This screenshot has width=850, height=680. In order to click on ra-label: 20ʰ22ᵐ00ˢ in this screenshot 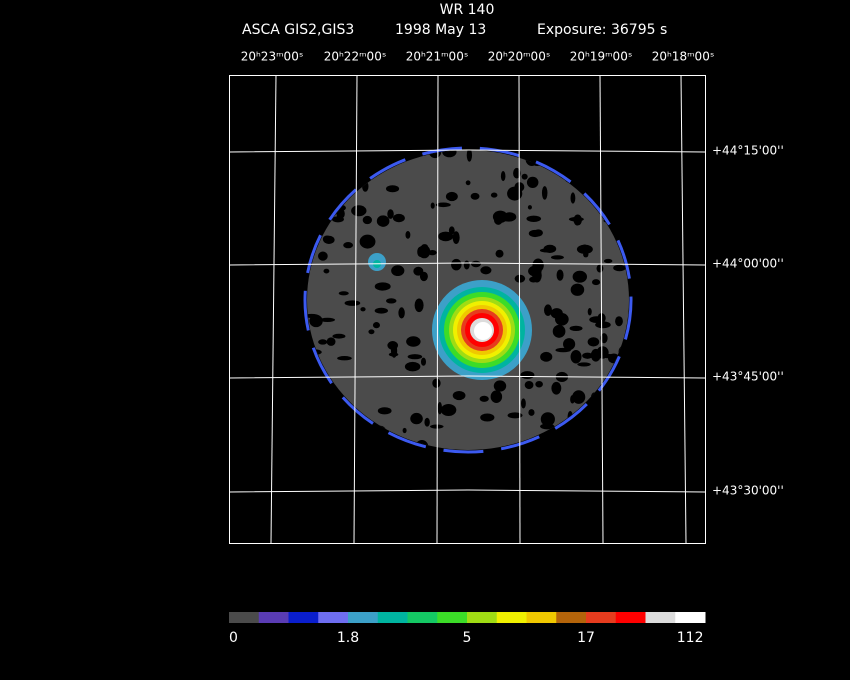, I will do `click(355, 57)`.